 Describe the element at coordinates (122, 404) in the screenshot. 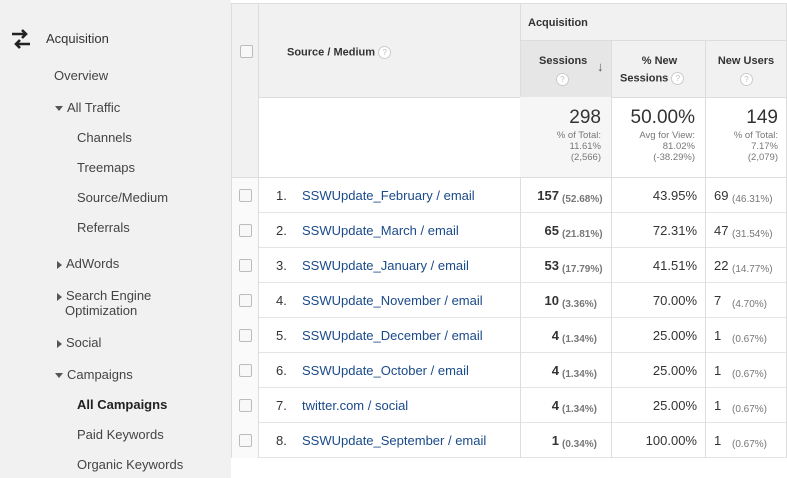

I see `sidebar-item-all-campaigns: All Campaigns` at that location.